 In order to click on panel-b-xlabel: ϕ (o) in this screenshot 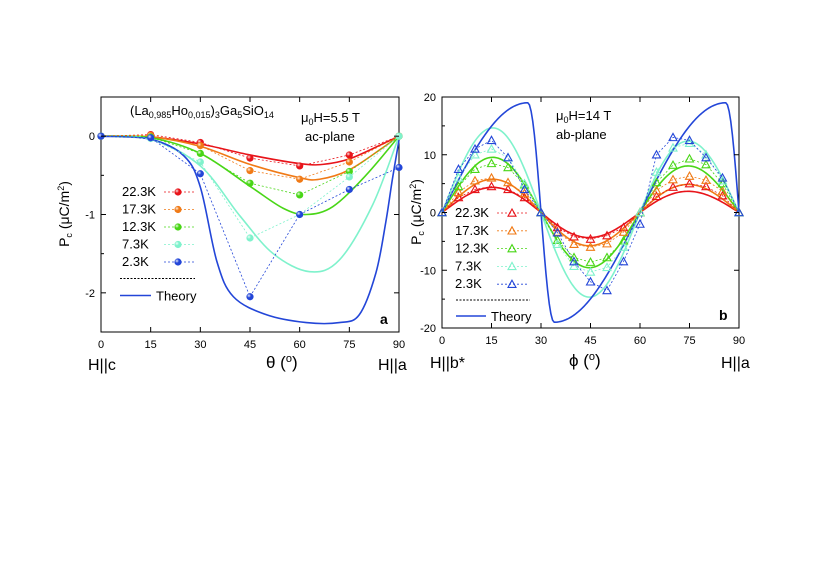, I will do `click(585, 360)`.